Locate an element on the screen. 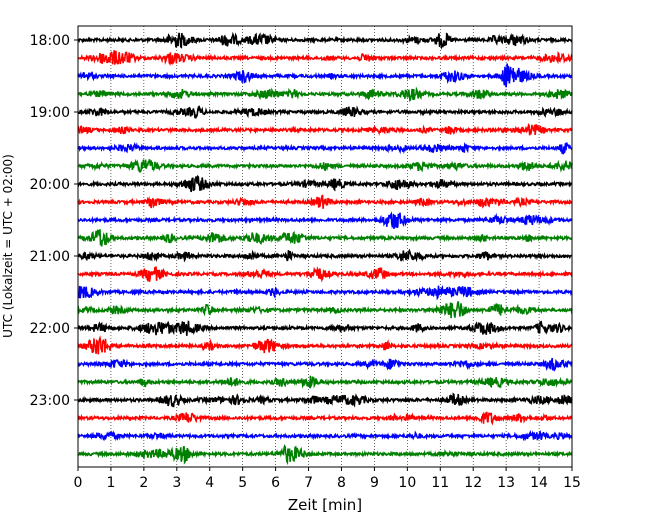 This screenshot has width=650, height=520. x-tick-label: 3 is located at coordinates (176, 483).